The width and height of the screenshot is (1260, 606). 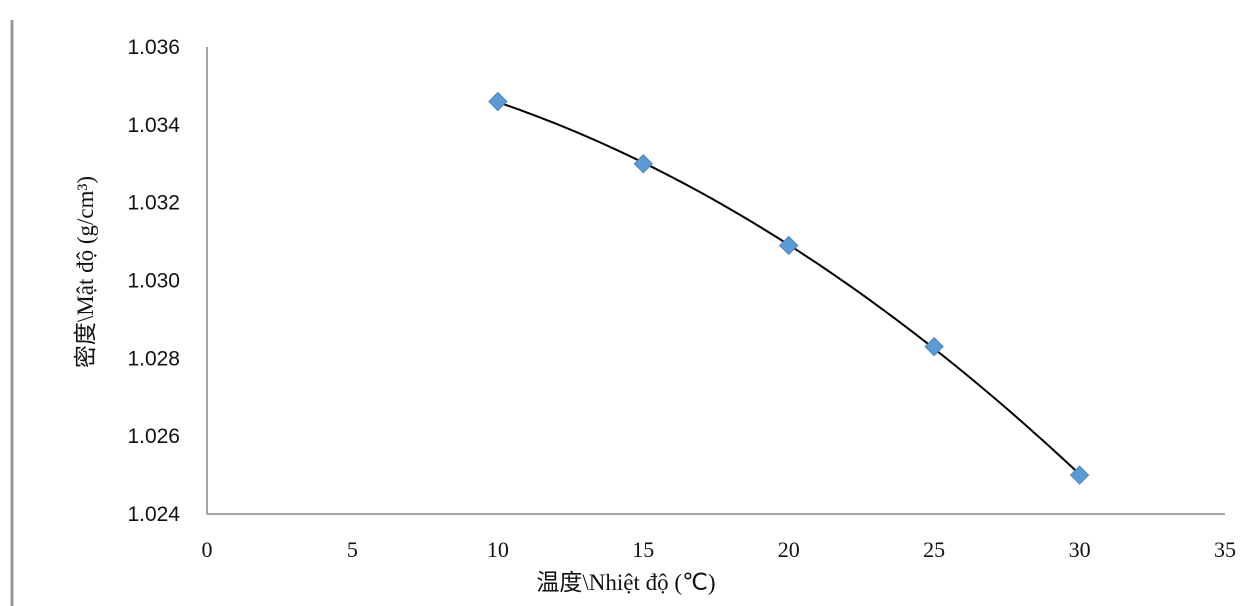 I want to click on y-tick-label: 1.034, so click(x=153, y=125).